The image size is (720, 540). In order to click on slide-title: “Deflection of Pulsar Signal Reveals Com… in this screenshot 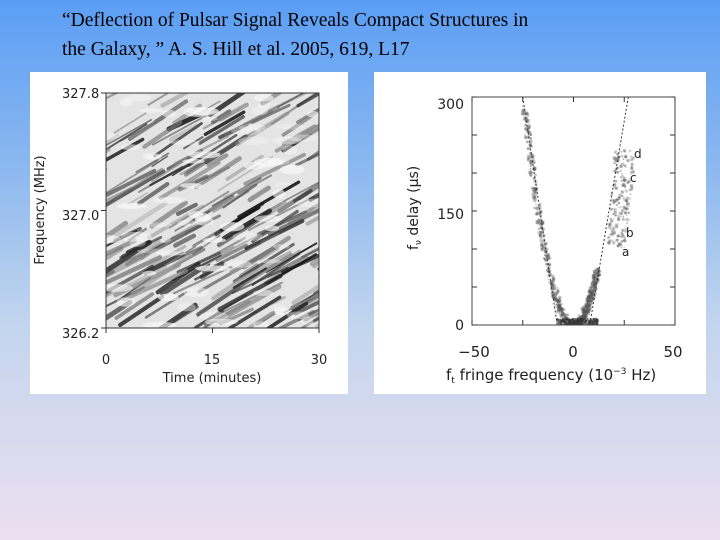, I will do `click(382, 35)`.